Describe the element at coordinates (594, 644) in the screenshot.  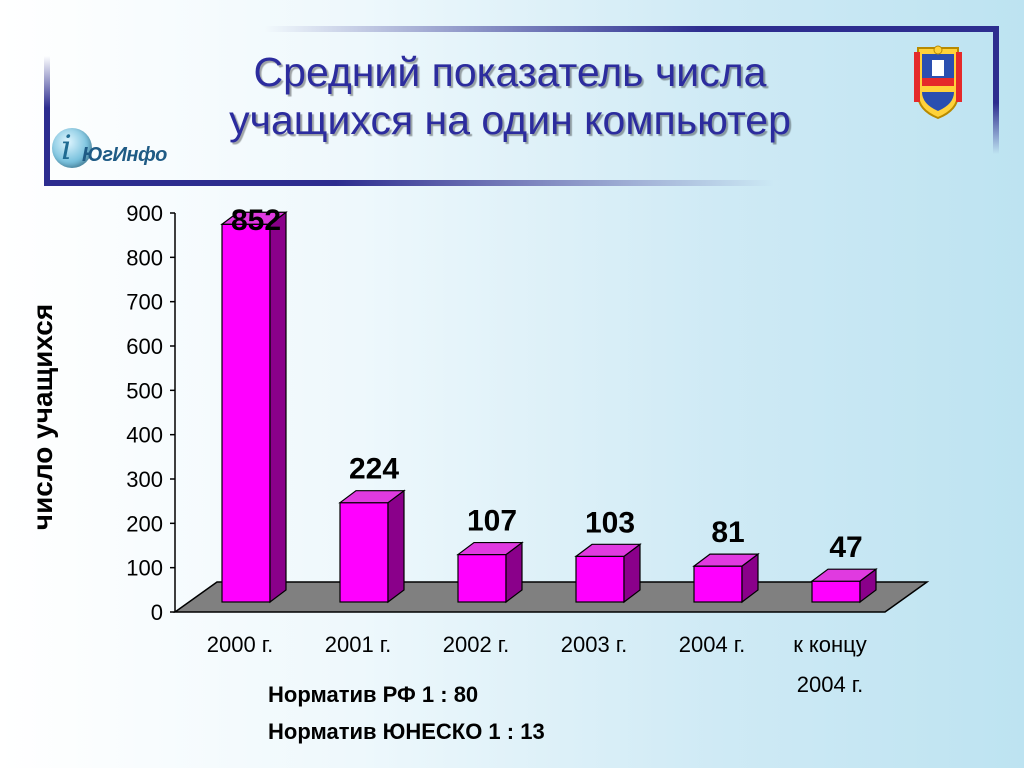
I see `x-tick-label: 2003 г.` at that location.